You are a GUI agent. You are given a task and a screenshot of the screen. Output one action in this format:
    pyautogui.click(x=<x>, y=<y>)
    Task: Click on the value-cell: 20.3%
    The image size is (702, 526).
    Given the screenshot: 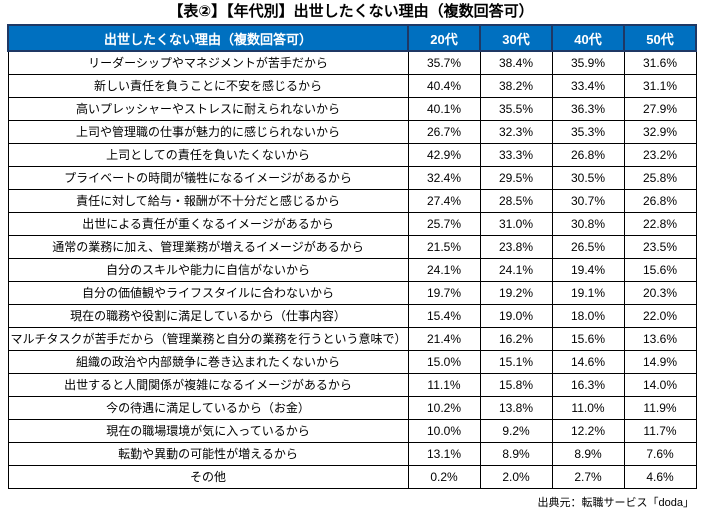 What is the action you would take?
    pyautogui.click(x=660, y=292)
    